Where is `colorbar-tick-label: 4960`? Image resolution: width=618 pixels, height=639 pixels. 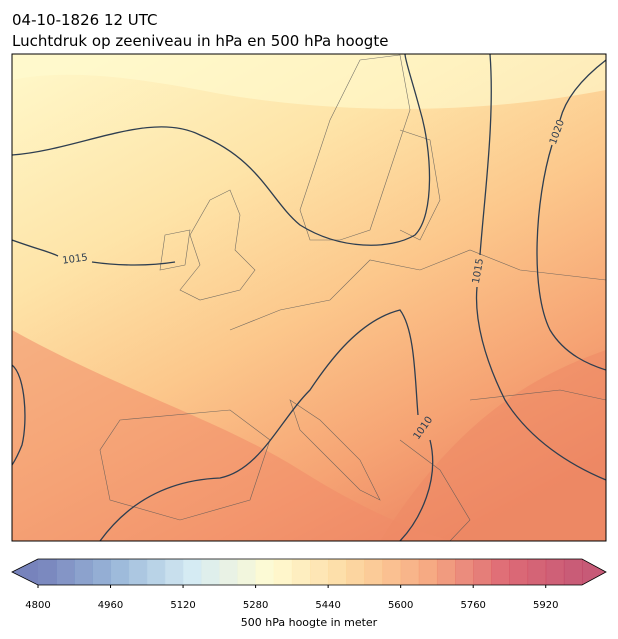
colorbar-tick-label: 4960 is located at coordinates (110, 605).